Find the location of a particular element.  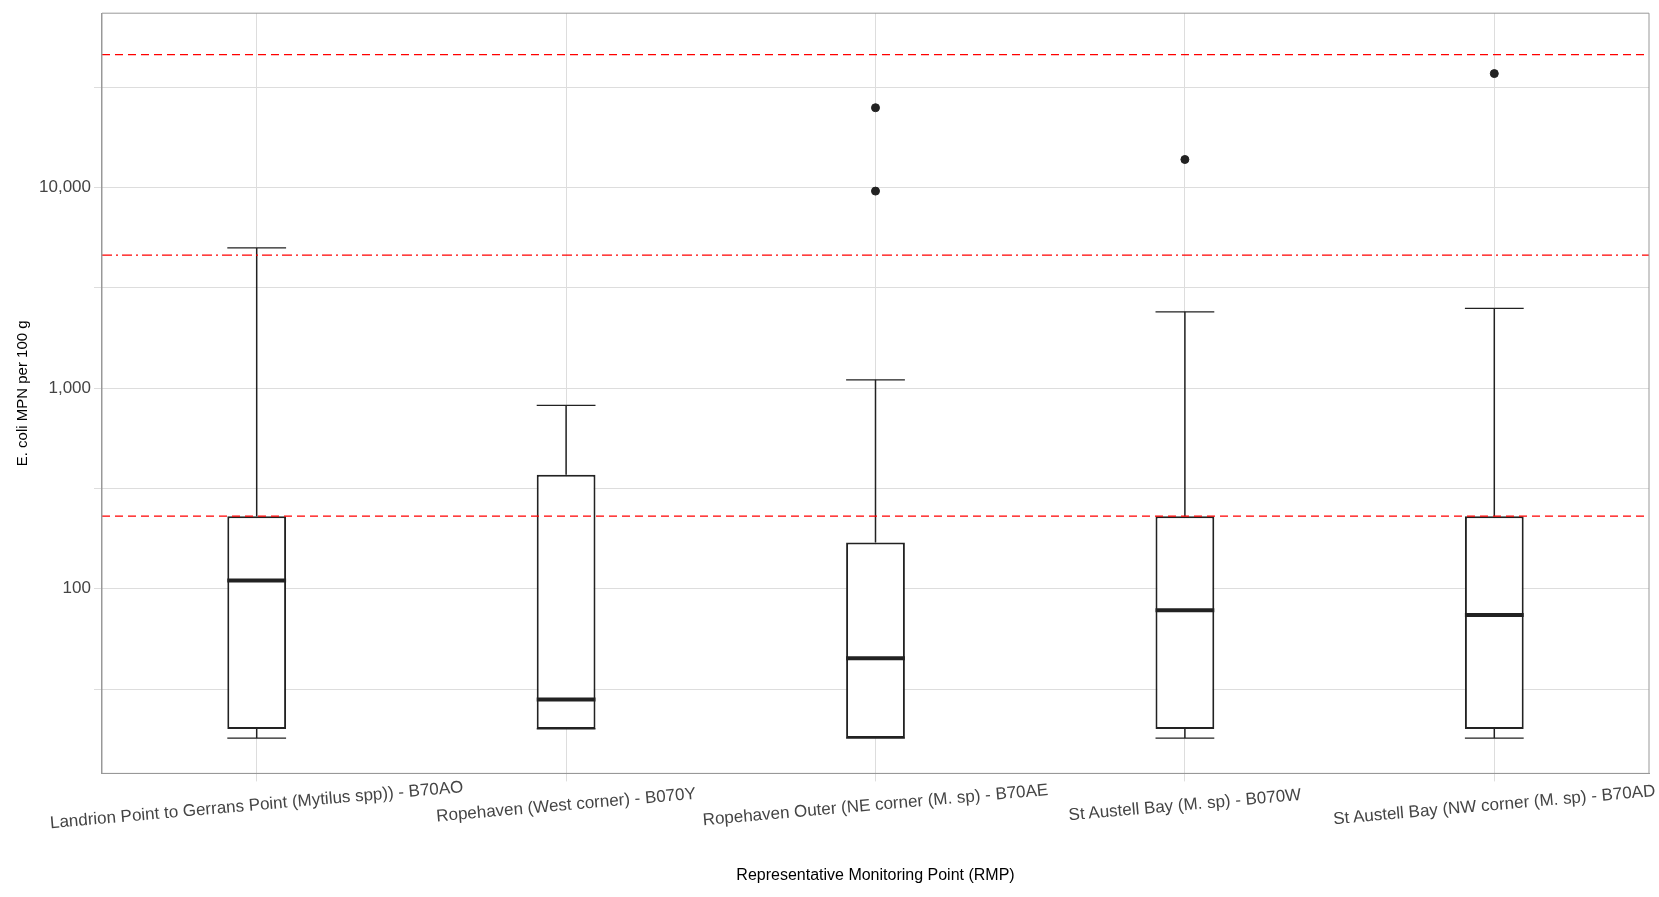

x-tick-label: St Austell Bay (M. sp) - B070W is located at coordinates (1184, 804).